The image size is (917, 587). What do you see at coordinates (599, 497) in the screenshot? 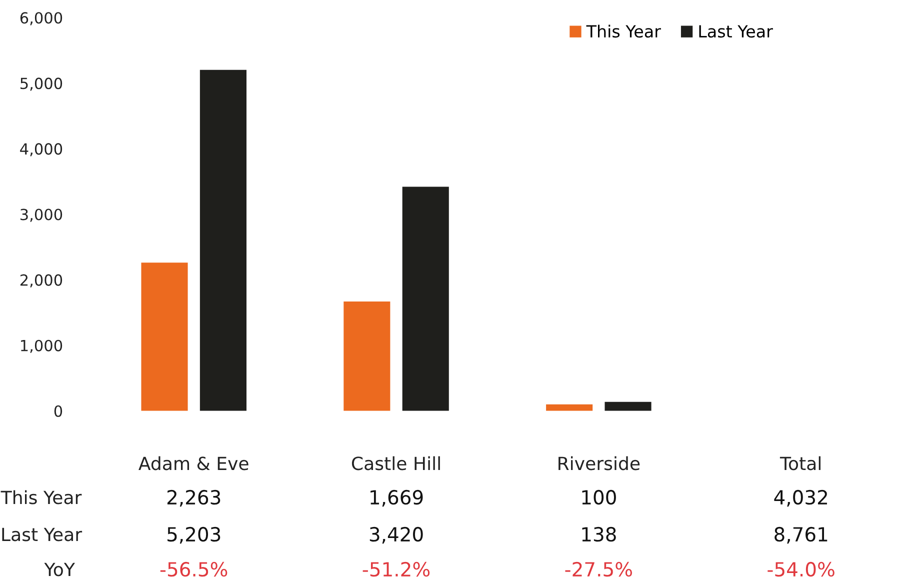
I see `data-label: 100` at bounding box center [599, 497].